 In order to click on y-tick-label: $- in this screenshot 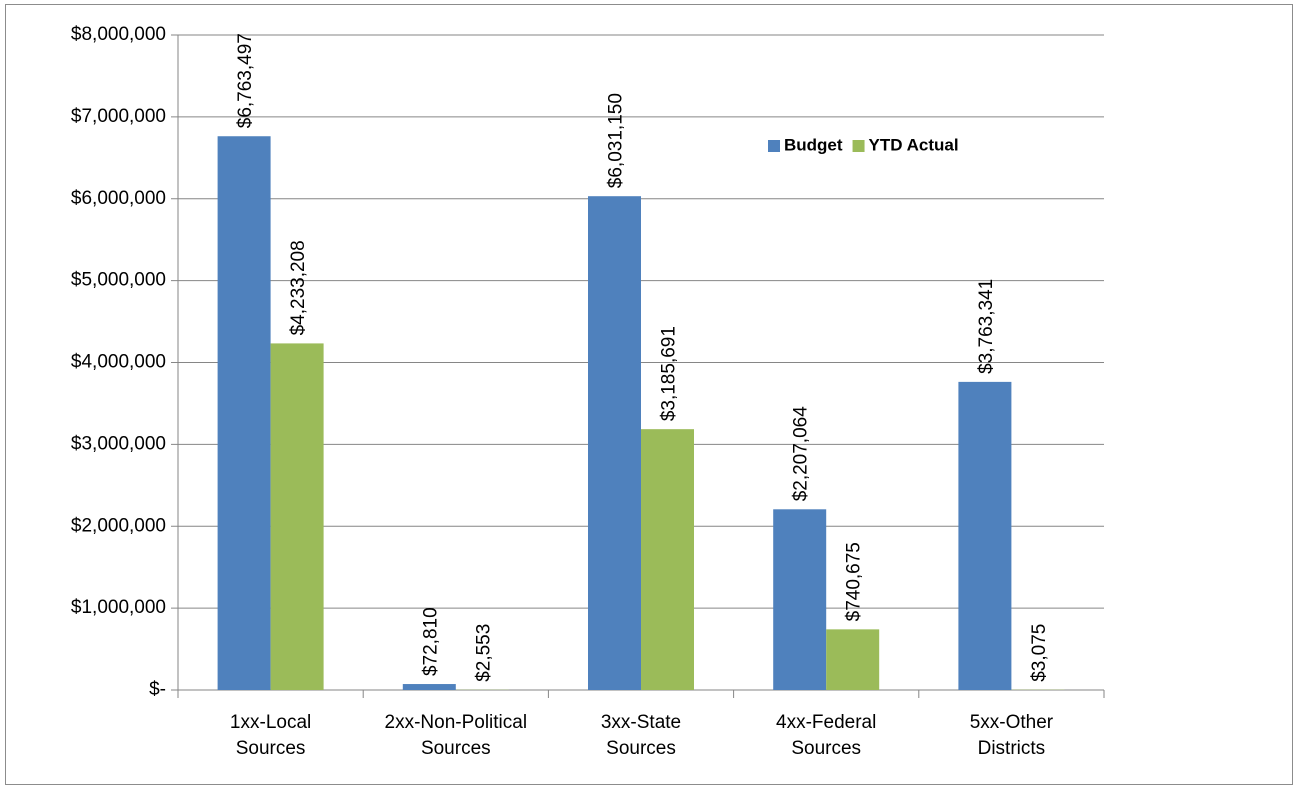, I will do `click(157, 689)`.